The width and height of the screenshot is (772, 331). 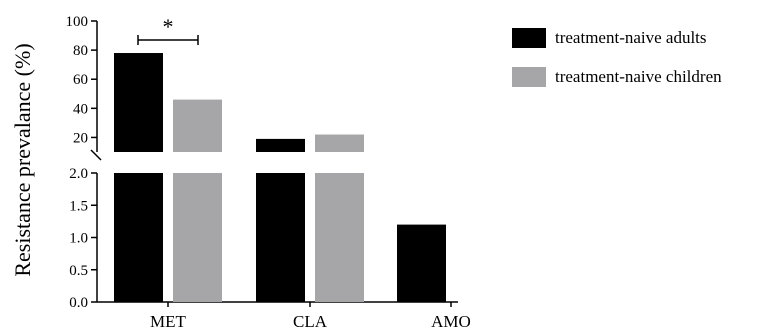 What do you see at coordinates (78, 239) in the screenshot?
I see `y-tick-label: 1.0` at bounding box center [78, 239].